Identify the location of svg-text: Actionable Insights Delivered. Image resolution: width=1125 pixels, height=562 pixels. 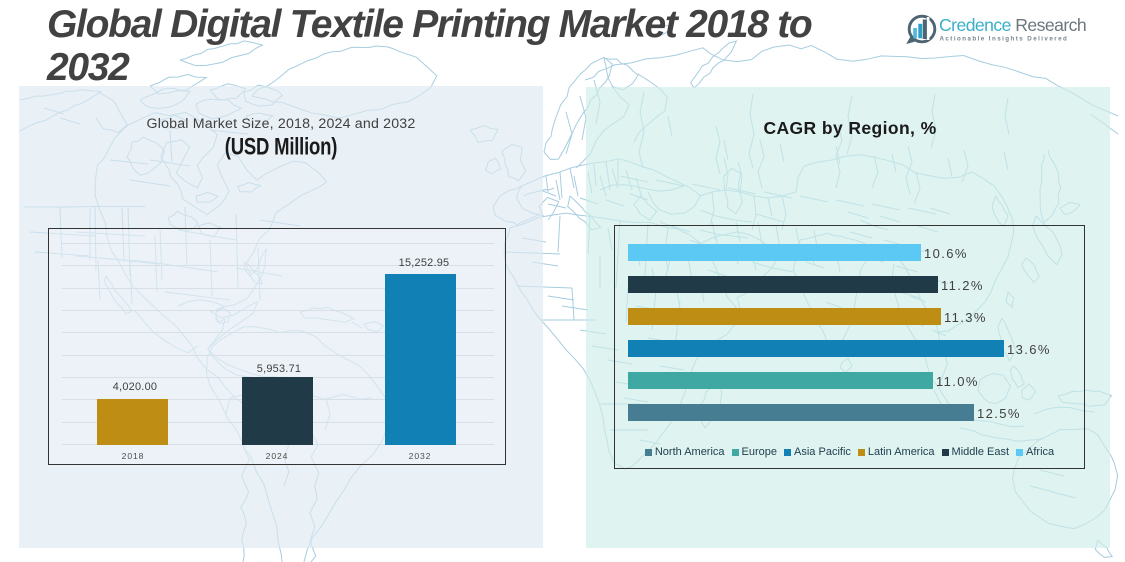
(1004, 38).